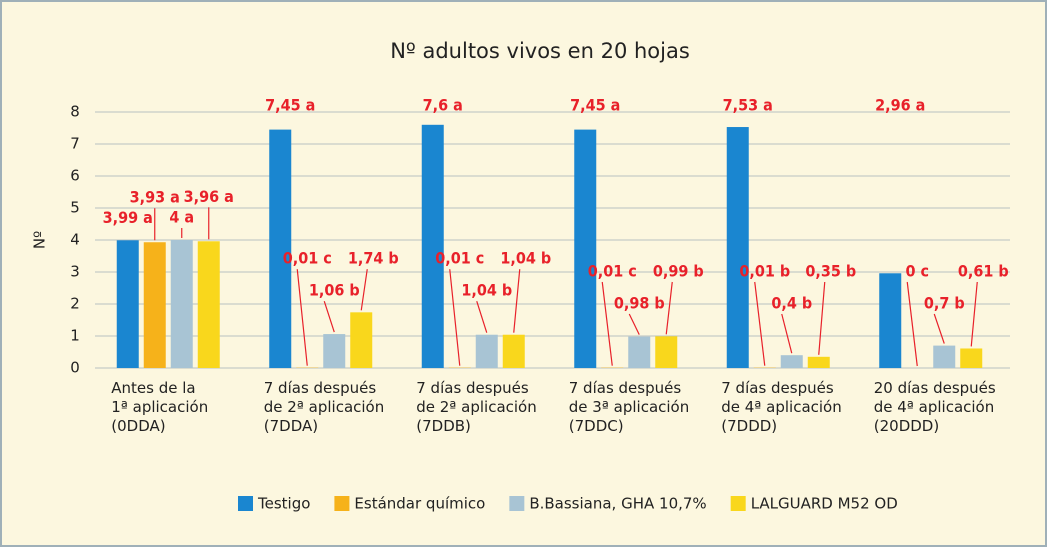 This screenshot has width=1047, height=547. I want to click on value-label: 3,99 a, so click(128, 217).